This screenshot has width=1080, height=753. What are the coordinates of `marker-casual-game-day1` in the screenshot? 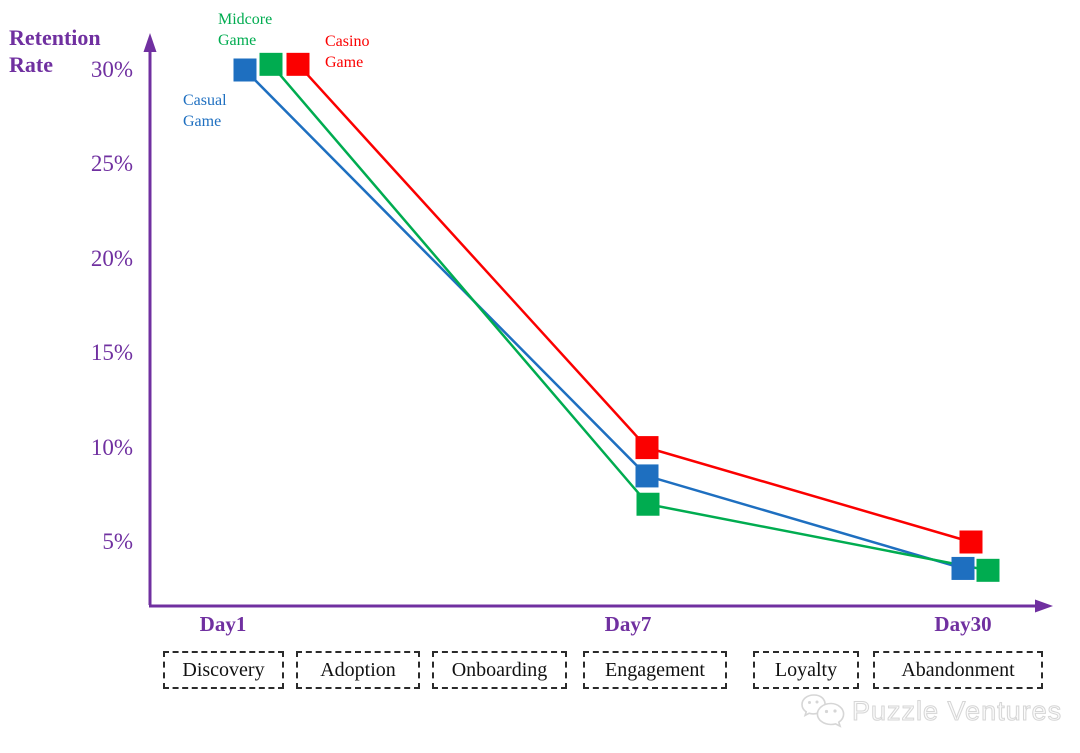 It's located at (245, 70).